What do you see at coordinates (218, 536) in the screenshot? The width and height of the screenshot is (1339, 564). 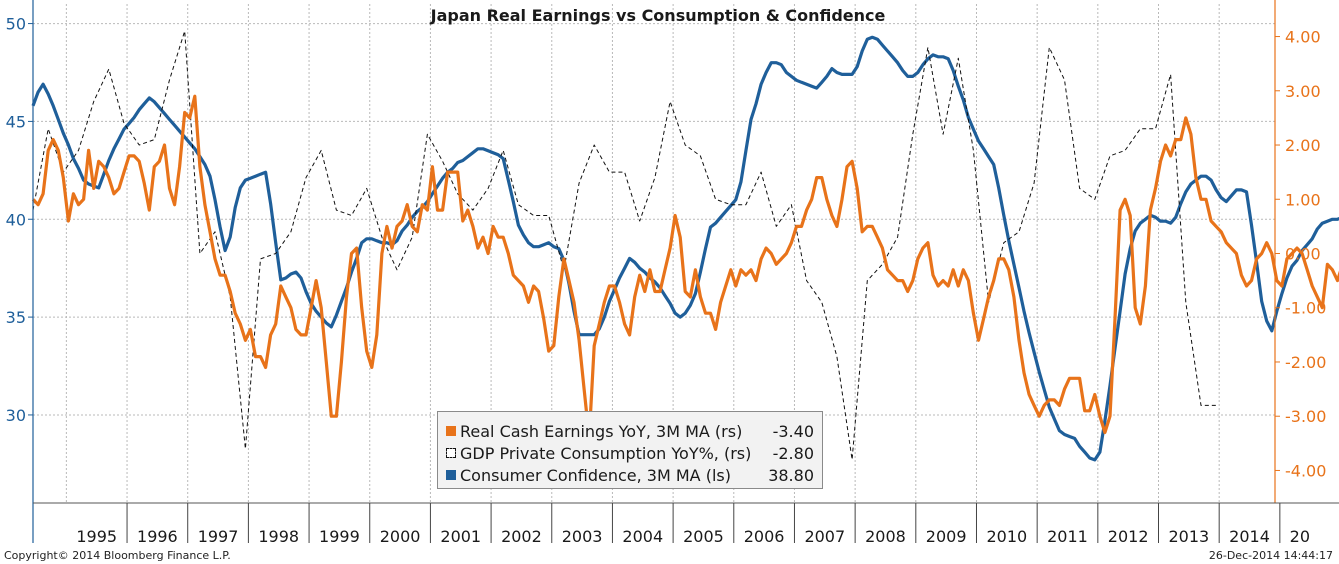 I see `x-tick-label: 1997` at bounding box center [218, 536].